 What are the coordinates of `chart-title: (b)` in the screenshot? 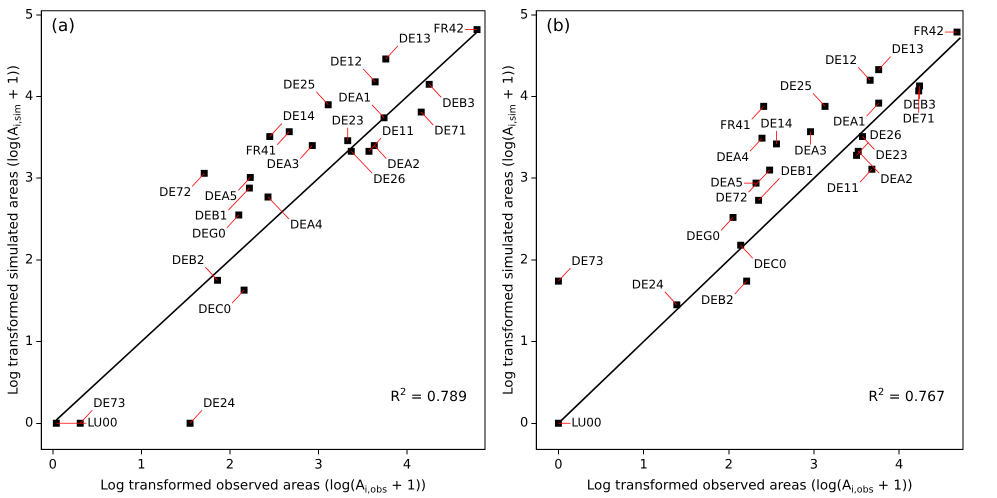 It's located at (558, 26).